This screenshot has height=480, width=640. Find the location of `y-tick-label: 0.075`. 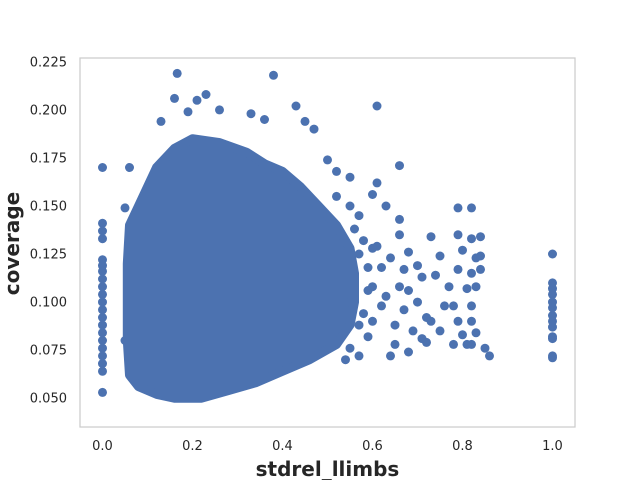

y-tick-label: 0.075 is located at coordinates (48, 351).